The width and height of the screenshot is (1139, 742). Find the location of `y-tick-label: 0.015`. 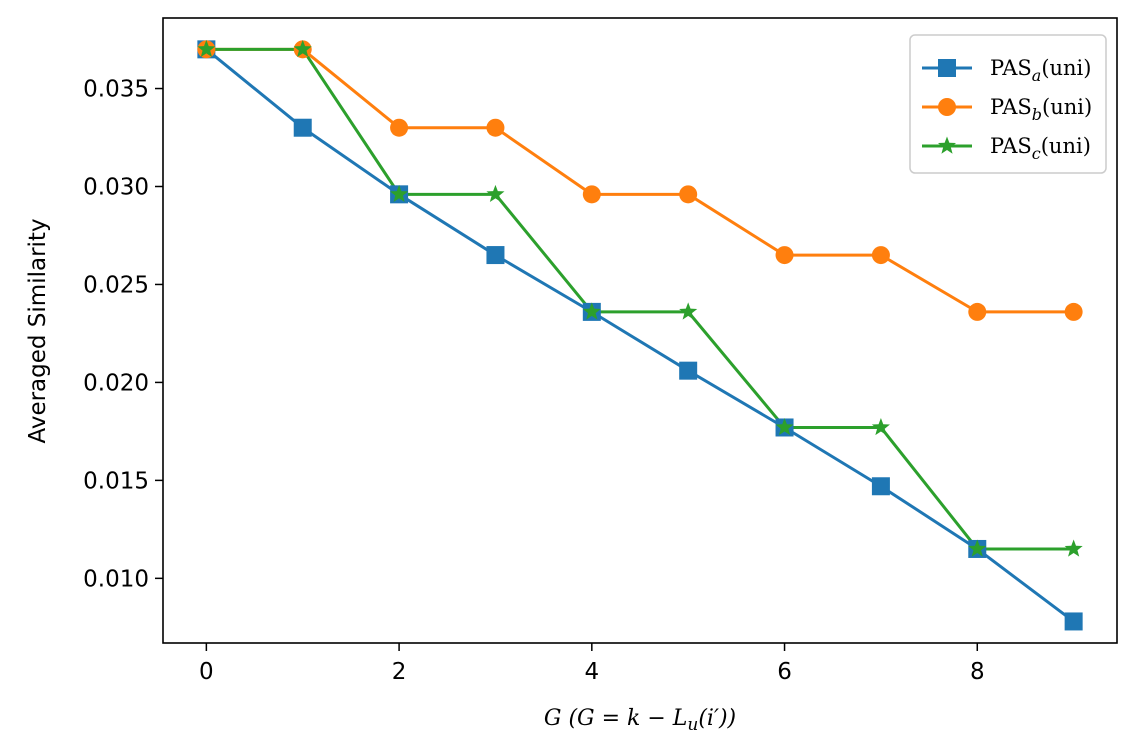

y-tick-label: 0.015 is located at coordinates (116, 481).